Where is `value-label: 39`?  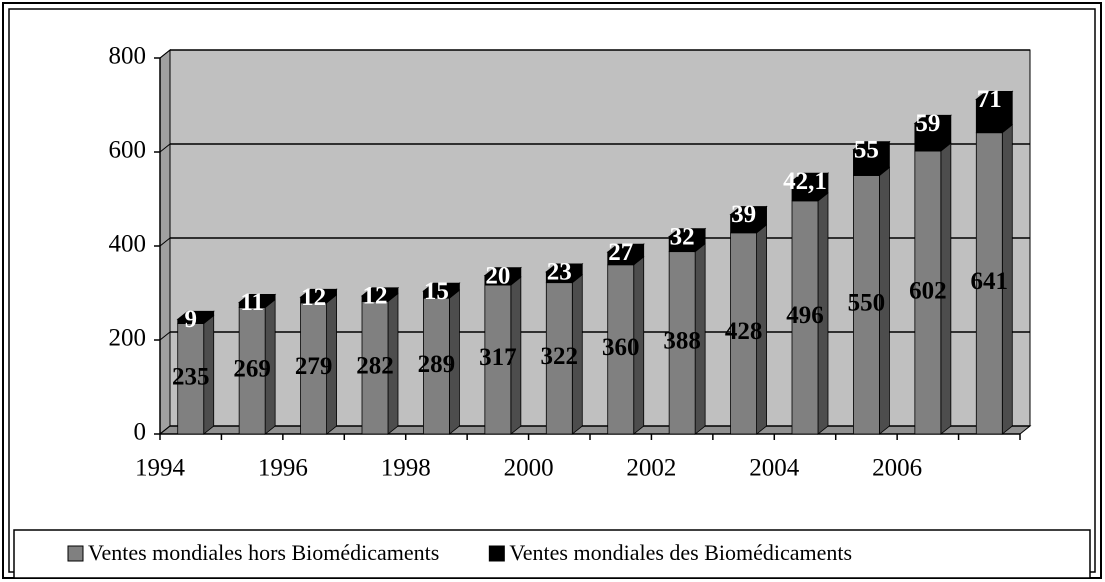
value-label: 39 is located at coordinates (743, 214).